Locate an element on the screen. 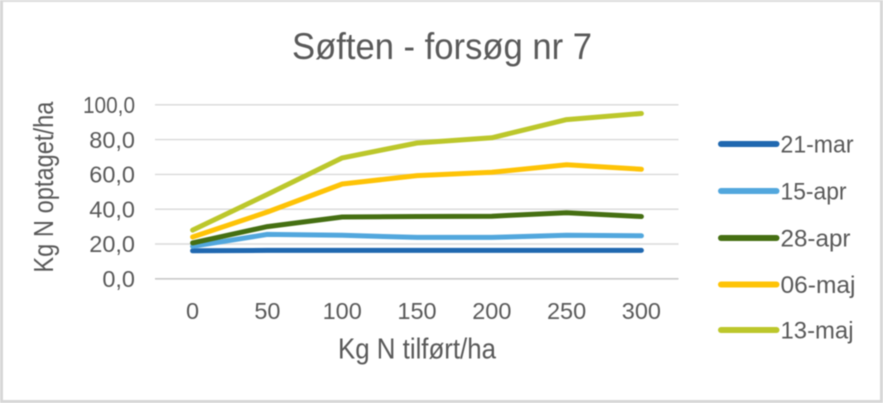 This screenshot has width=883, height=403. svg-text: 50 is located at coordinates (267, 311).